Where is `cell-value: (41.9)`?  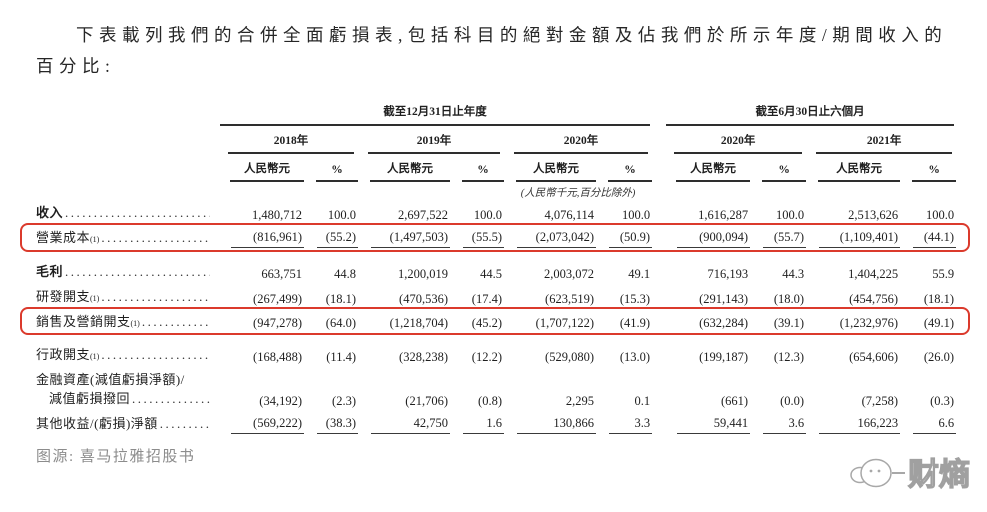 cell-value: (41.9) is located at coordinates (635, 323).